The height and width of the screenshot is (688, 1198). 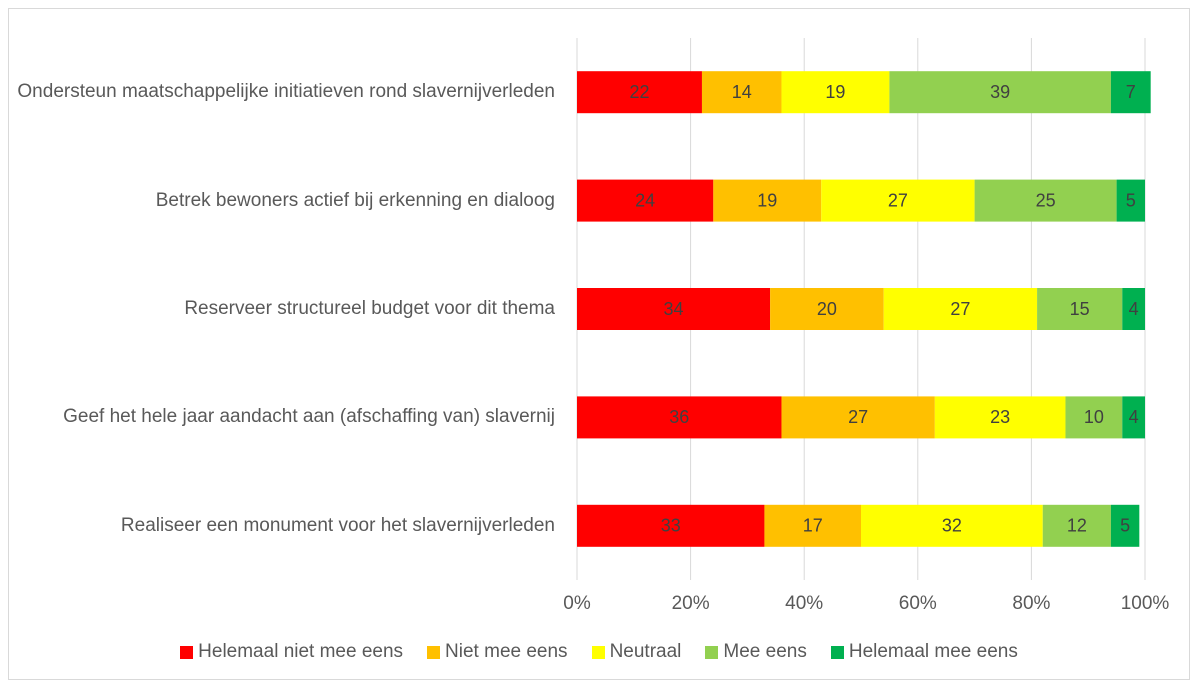 What do you see at coordinates (804, 603) in the screenshot?
I see `x-tick-label: 40%` at bounding box center [804, 603].